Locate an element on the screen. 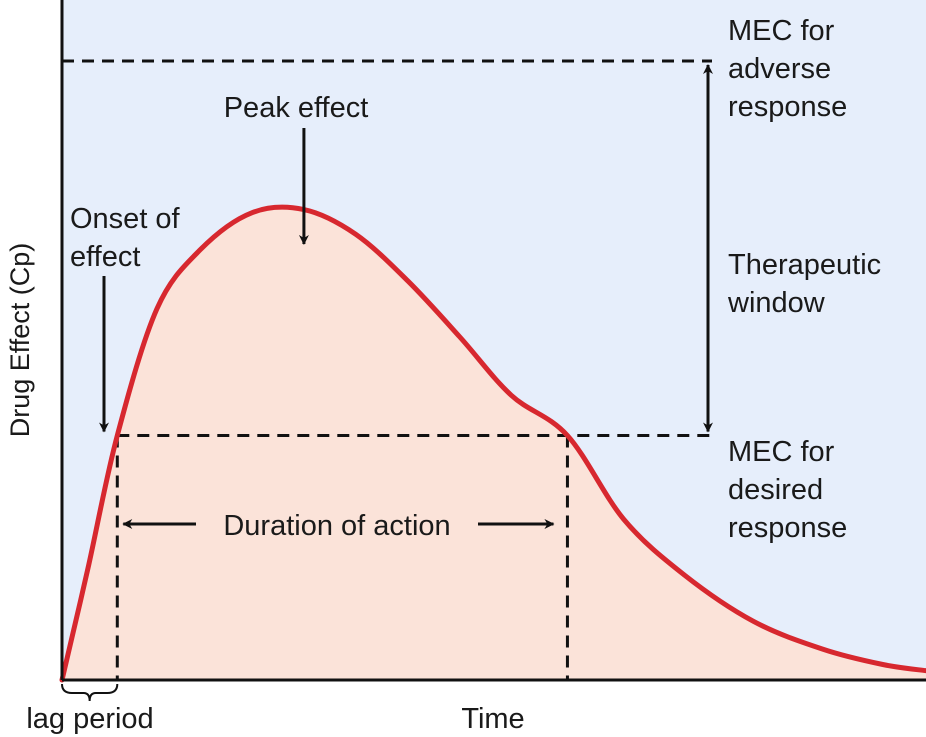  mec-adverse-label-line1: MEC for is located at coordinates (781, 31).